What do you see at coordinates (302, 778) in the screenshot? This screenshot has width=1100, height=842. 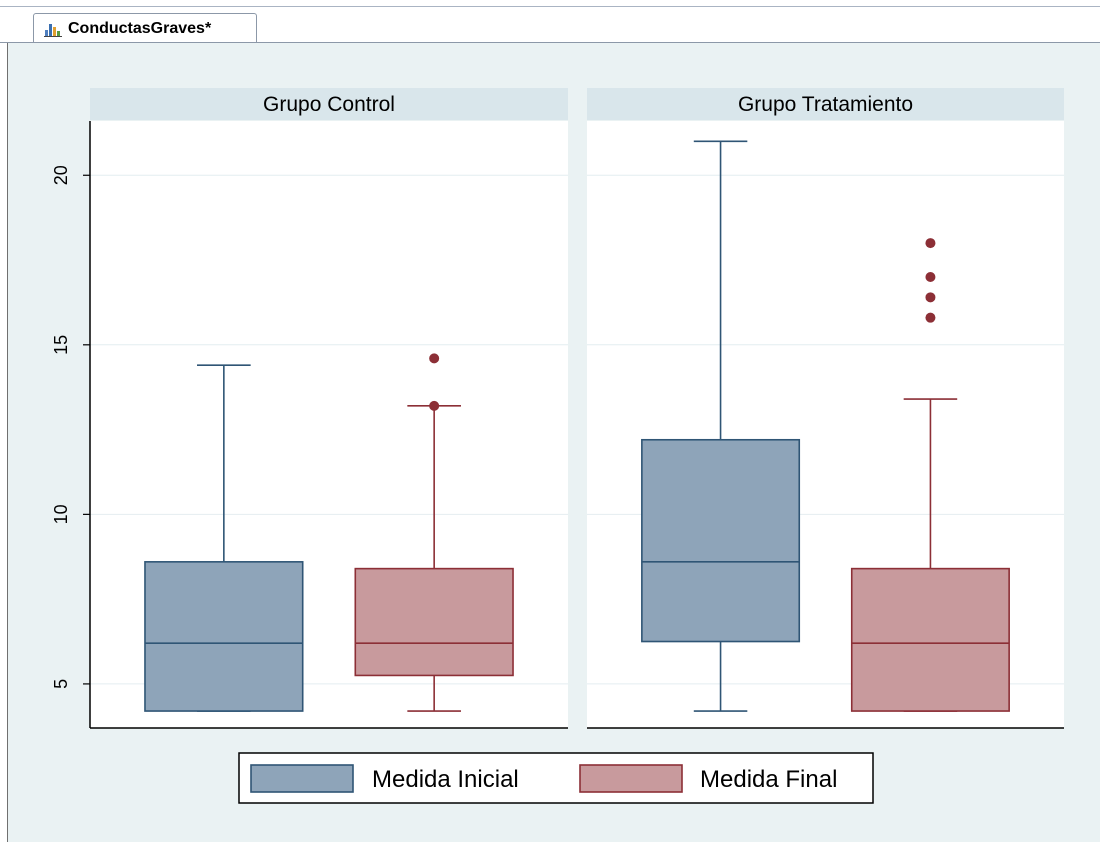 I see `legend-key-medida-inicial` at bounding box center [302, 778].